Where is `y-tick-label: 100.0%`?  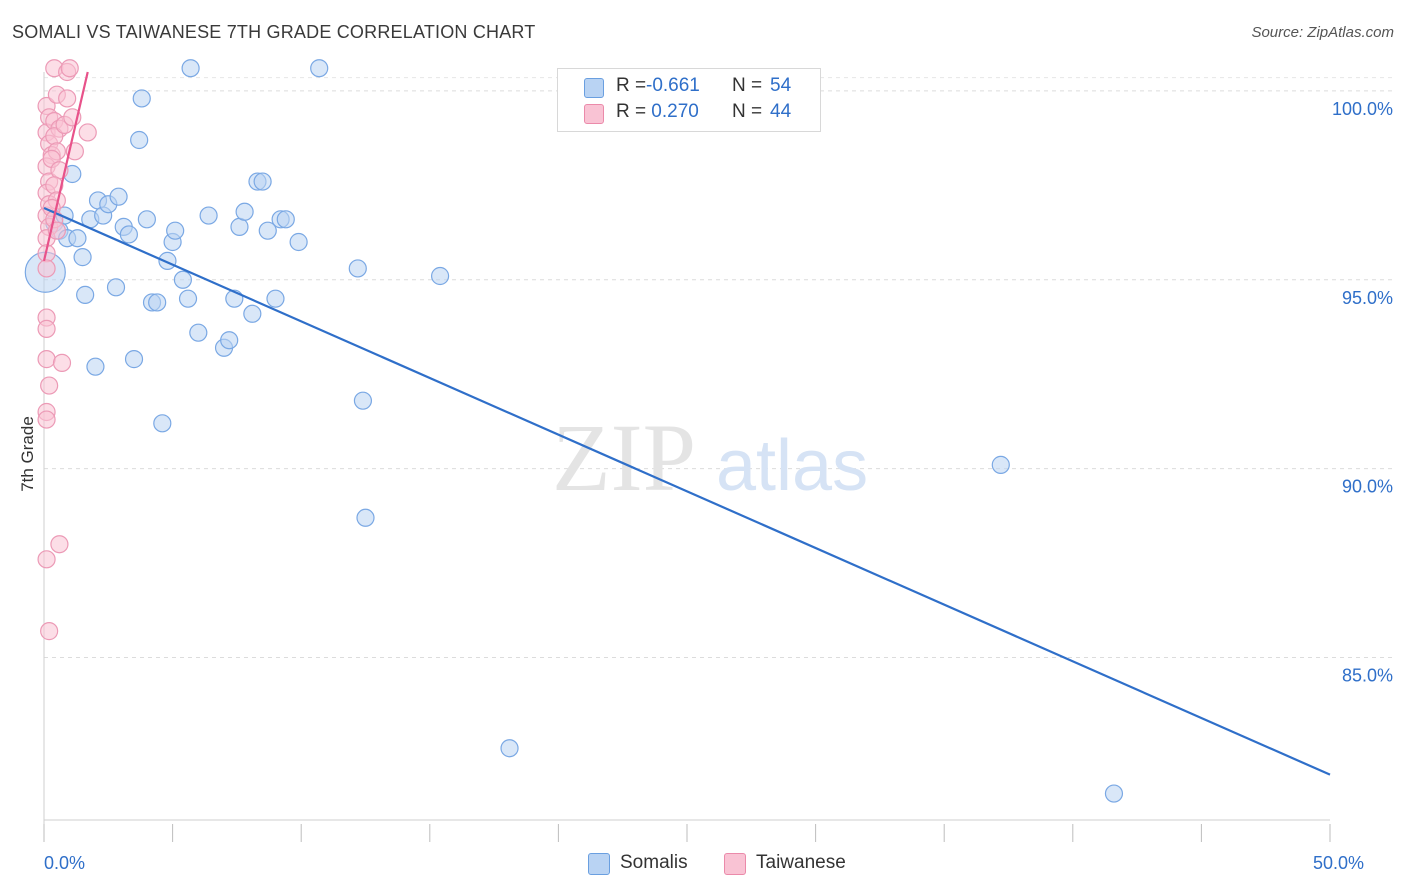 y-tick-label: 100.0% is located at coordinates (1362, 109).